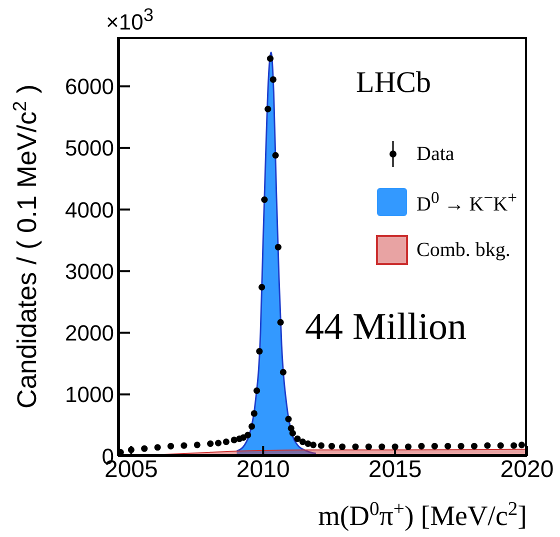 This screenshot has width=560, height=537. I want to click on legend-label: D$^{0}$ → K$^{−}$K$^{+}$, so click(466, 202).